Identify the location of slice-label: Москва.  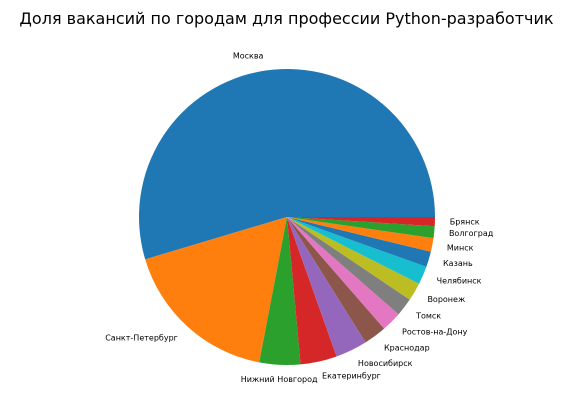
(248, 55).